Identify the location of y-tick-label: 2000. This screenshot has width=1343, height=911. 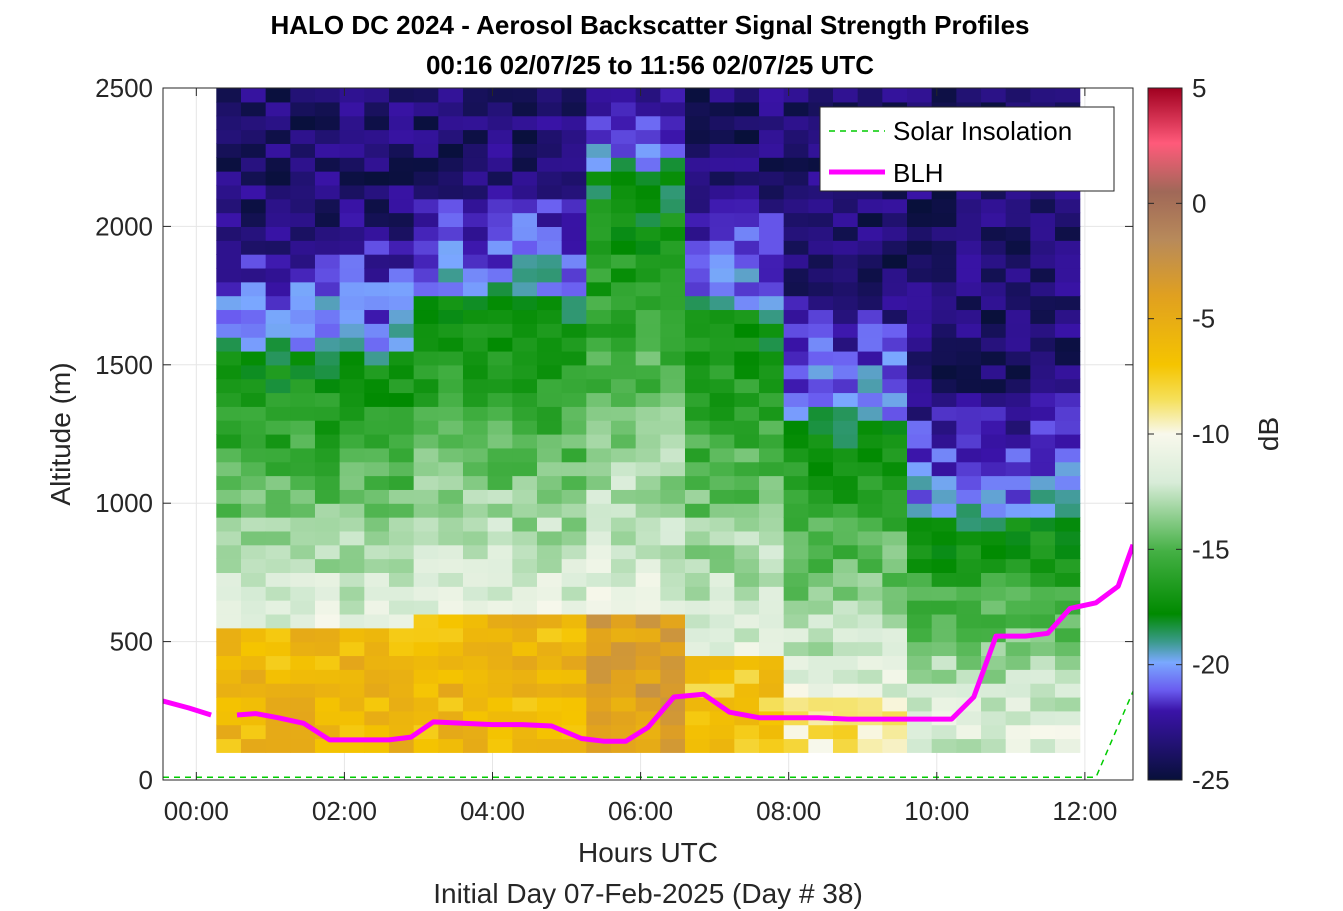
(124, 226).